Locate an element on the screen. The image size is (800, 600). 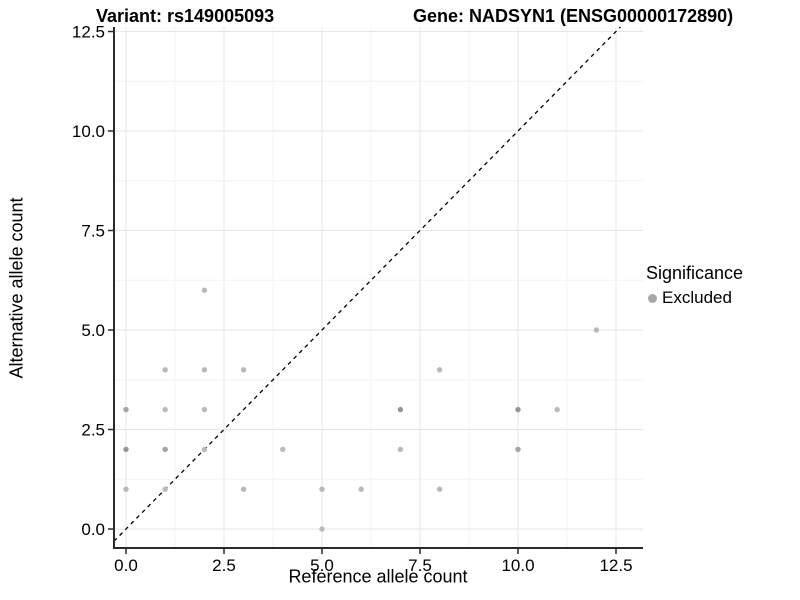
legend-item-excluded: Excluded is located at coordinates (694, 298).